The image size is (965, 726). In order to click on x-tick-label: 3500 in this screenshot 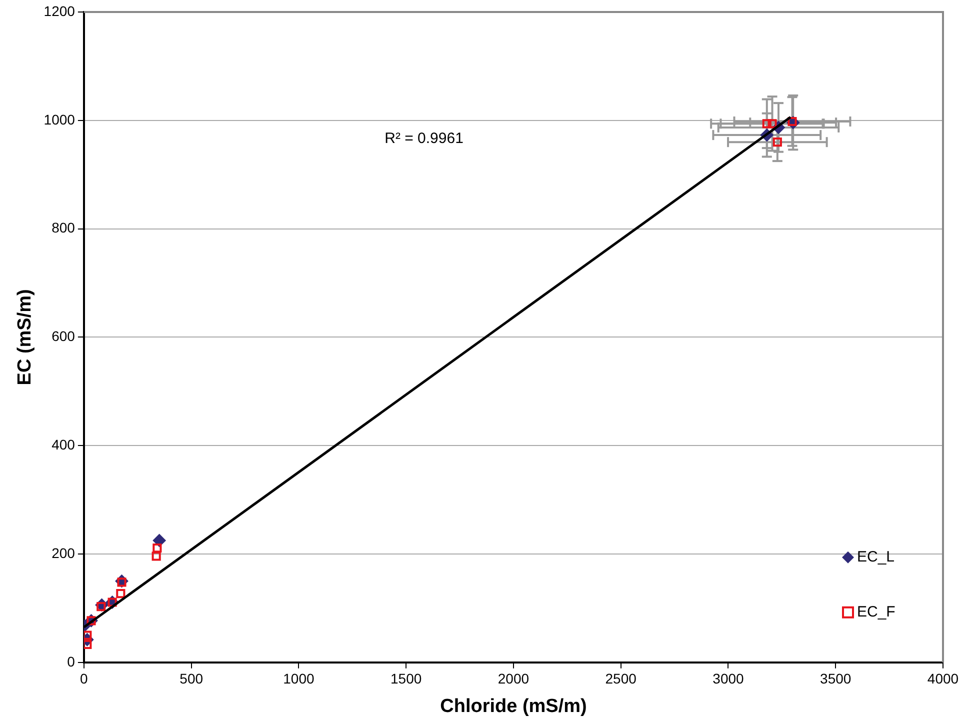, I will do `click(836, 678)`.